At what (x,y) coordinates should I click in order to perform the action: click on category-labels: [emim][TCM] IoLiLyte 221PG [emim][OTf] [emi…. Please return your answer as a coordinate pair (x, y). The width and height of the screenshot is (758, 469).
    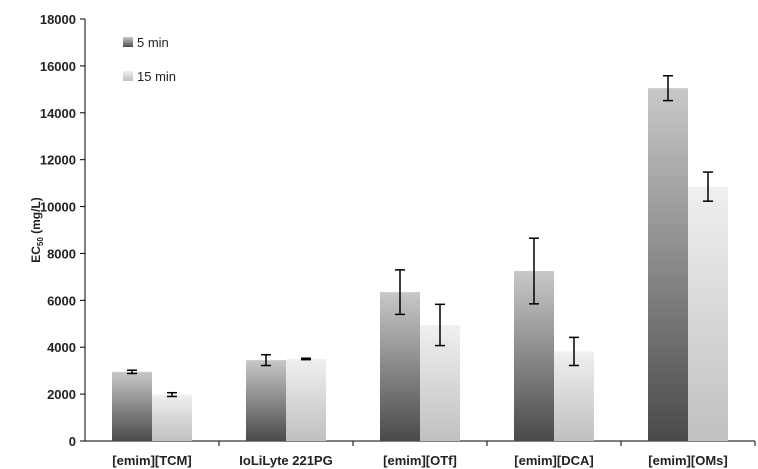
    Looking at the image, I should click on (419, 460).